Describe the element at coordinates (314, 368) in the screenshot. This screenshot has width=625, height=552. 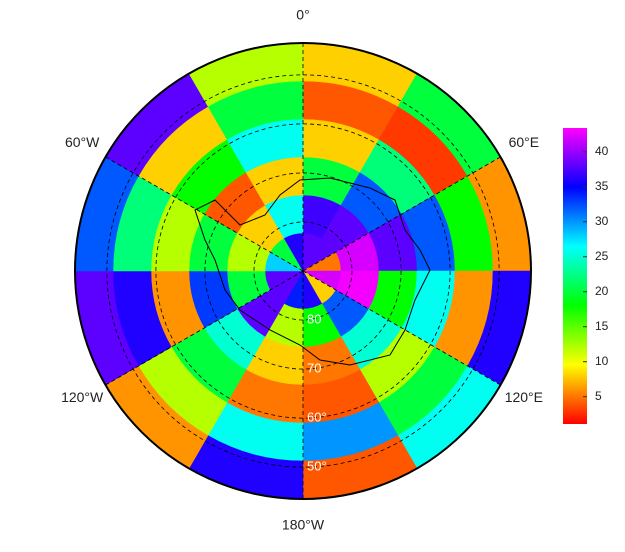
I see `latitude-label: 70` at that location.